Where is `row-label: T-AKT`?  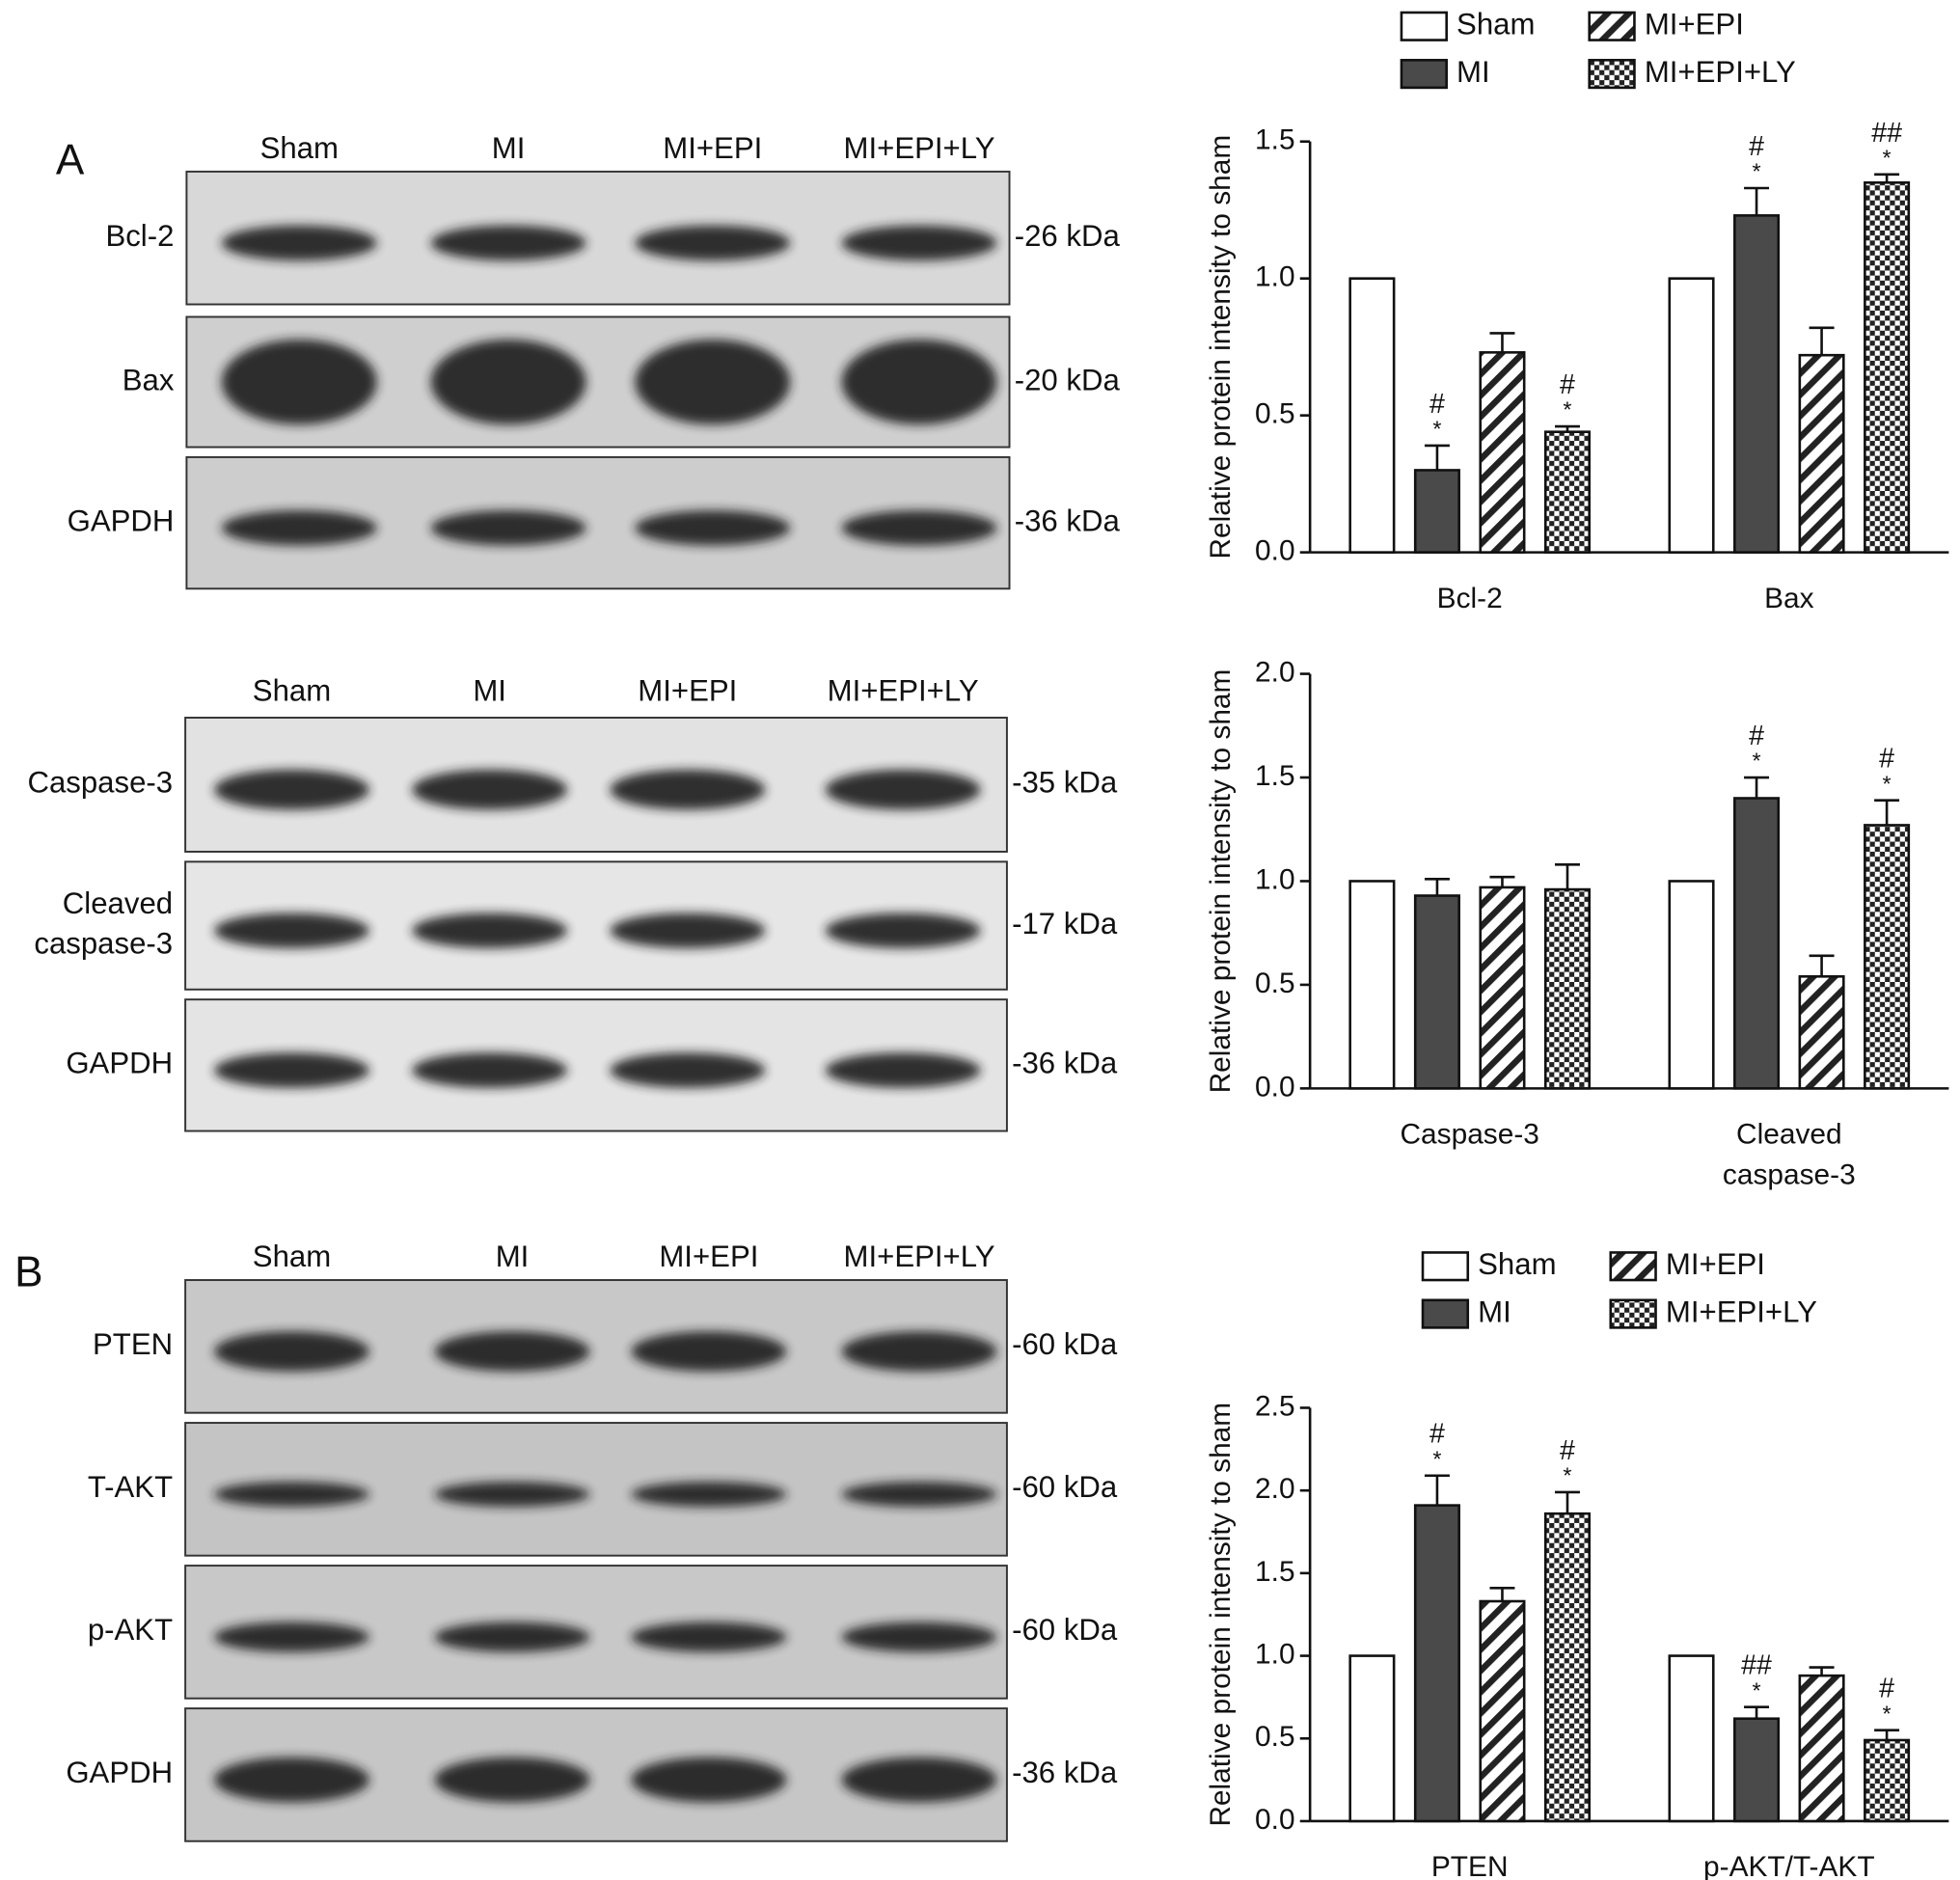
row-label: T-AKT is located at coordinates (130, 1487).